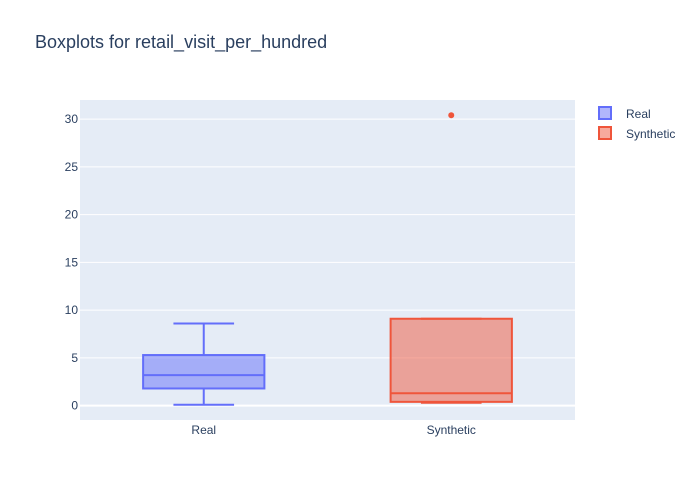 The height and width of the screenshot is (500, 700). Describe the element at coordinates (650, 134) in the screenshot. I see `legend-label: Synthetic` at that location.